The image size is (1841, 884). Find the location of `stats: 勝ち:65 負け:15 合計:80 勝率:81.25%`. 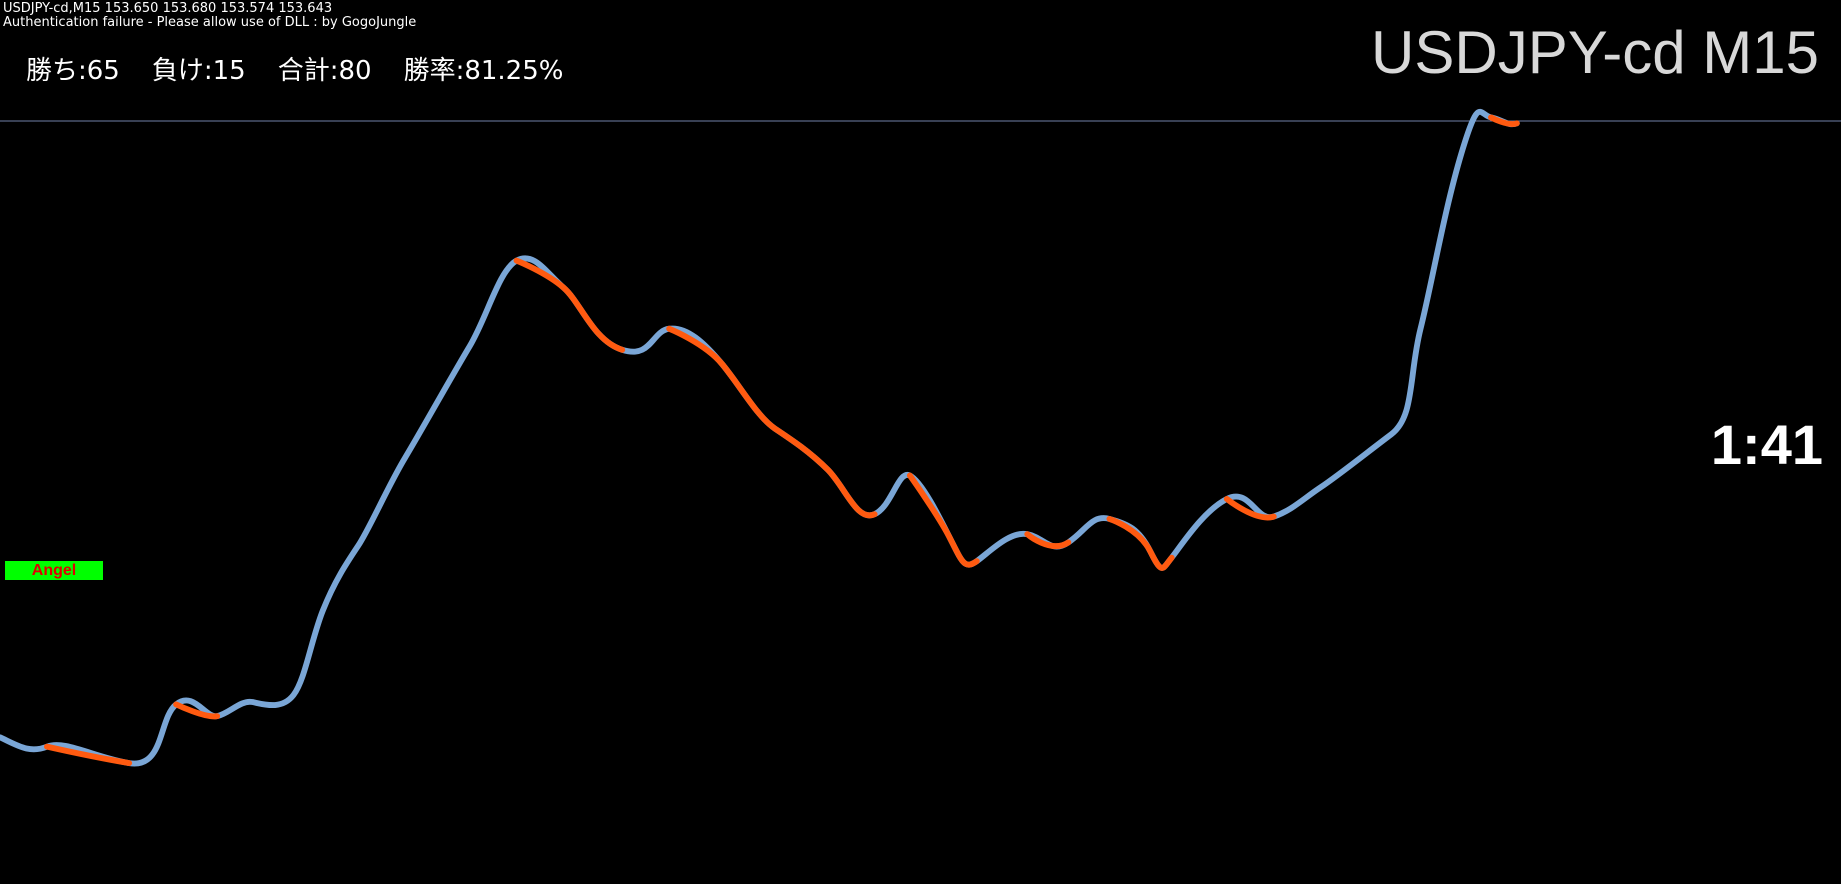

stats: 勝ち:65 負け:15 合計:80 勝率:81.25% is located at coordinates (294, 68).